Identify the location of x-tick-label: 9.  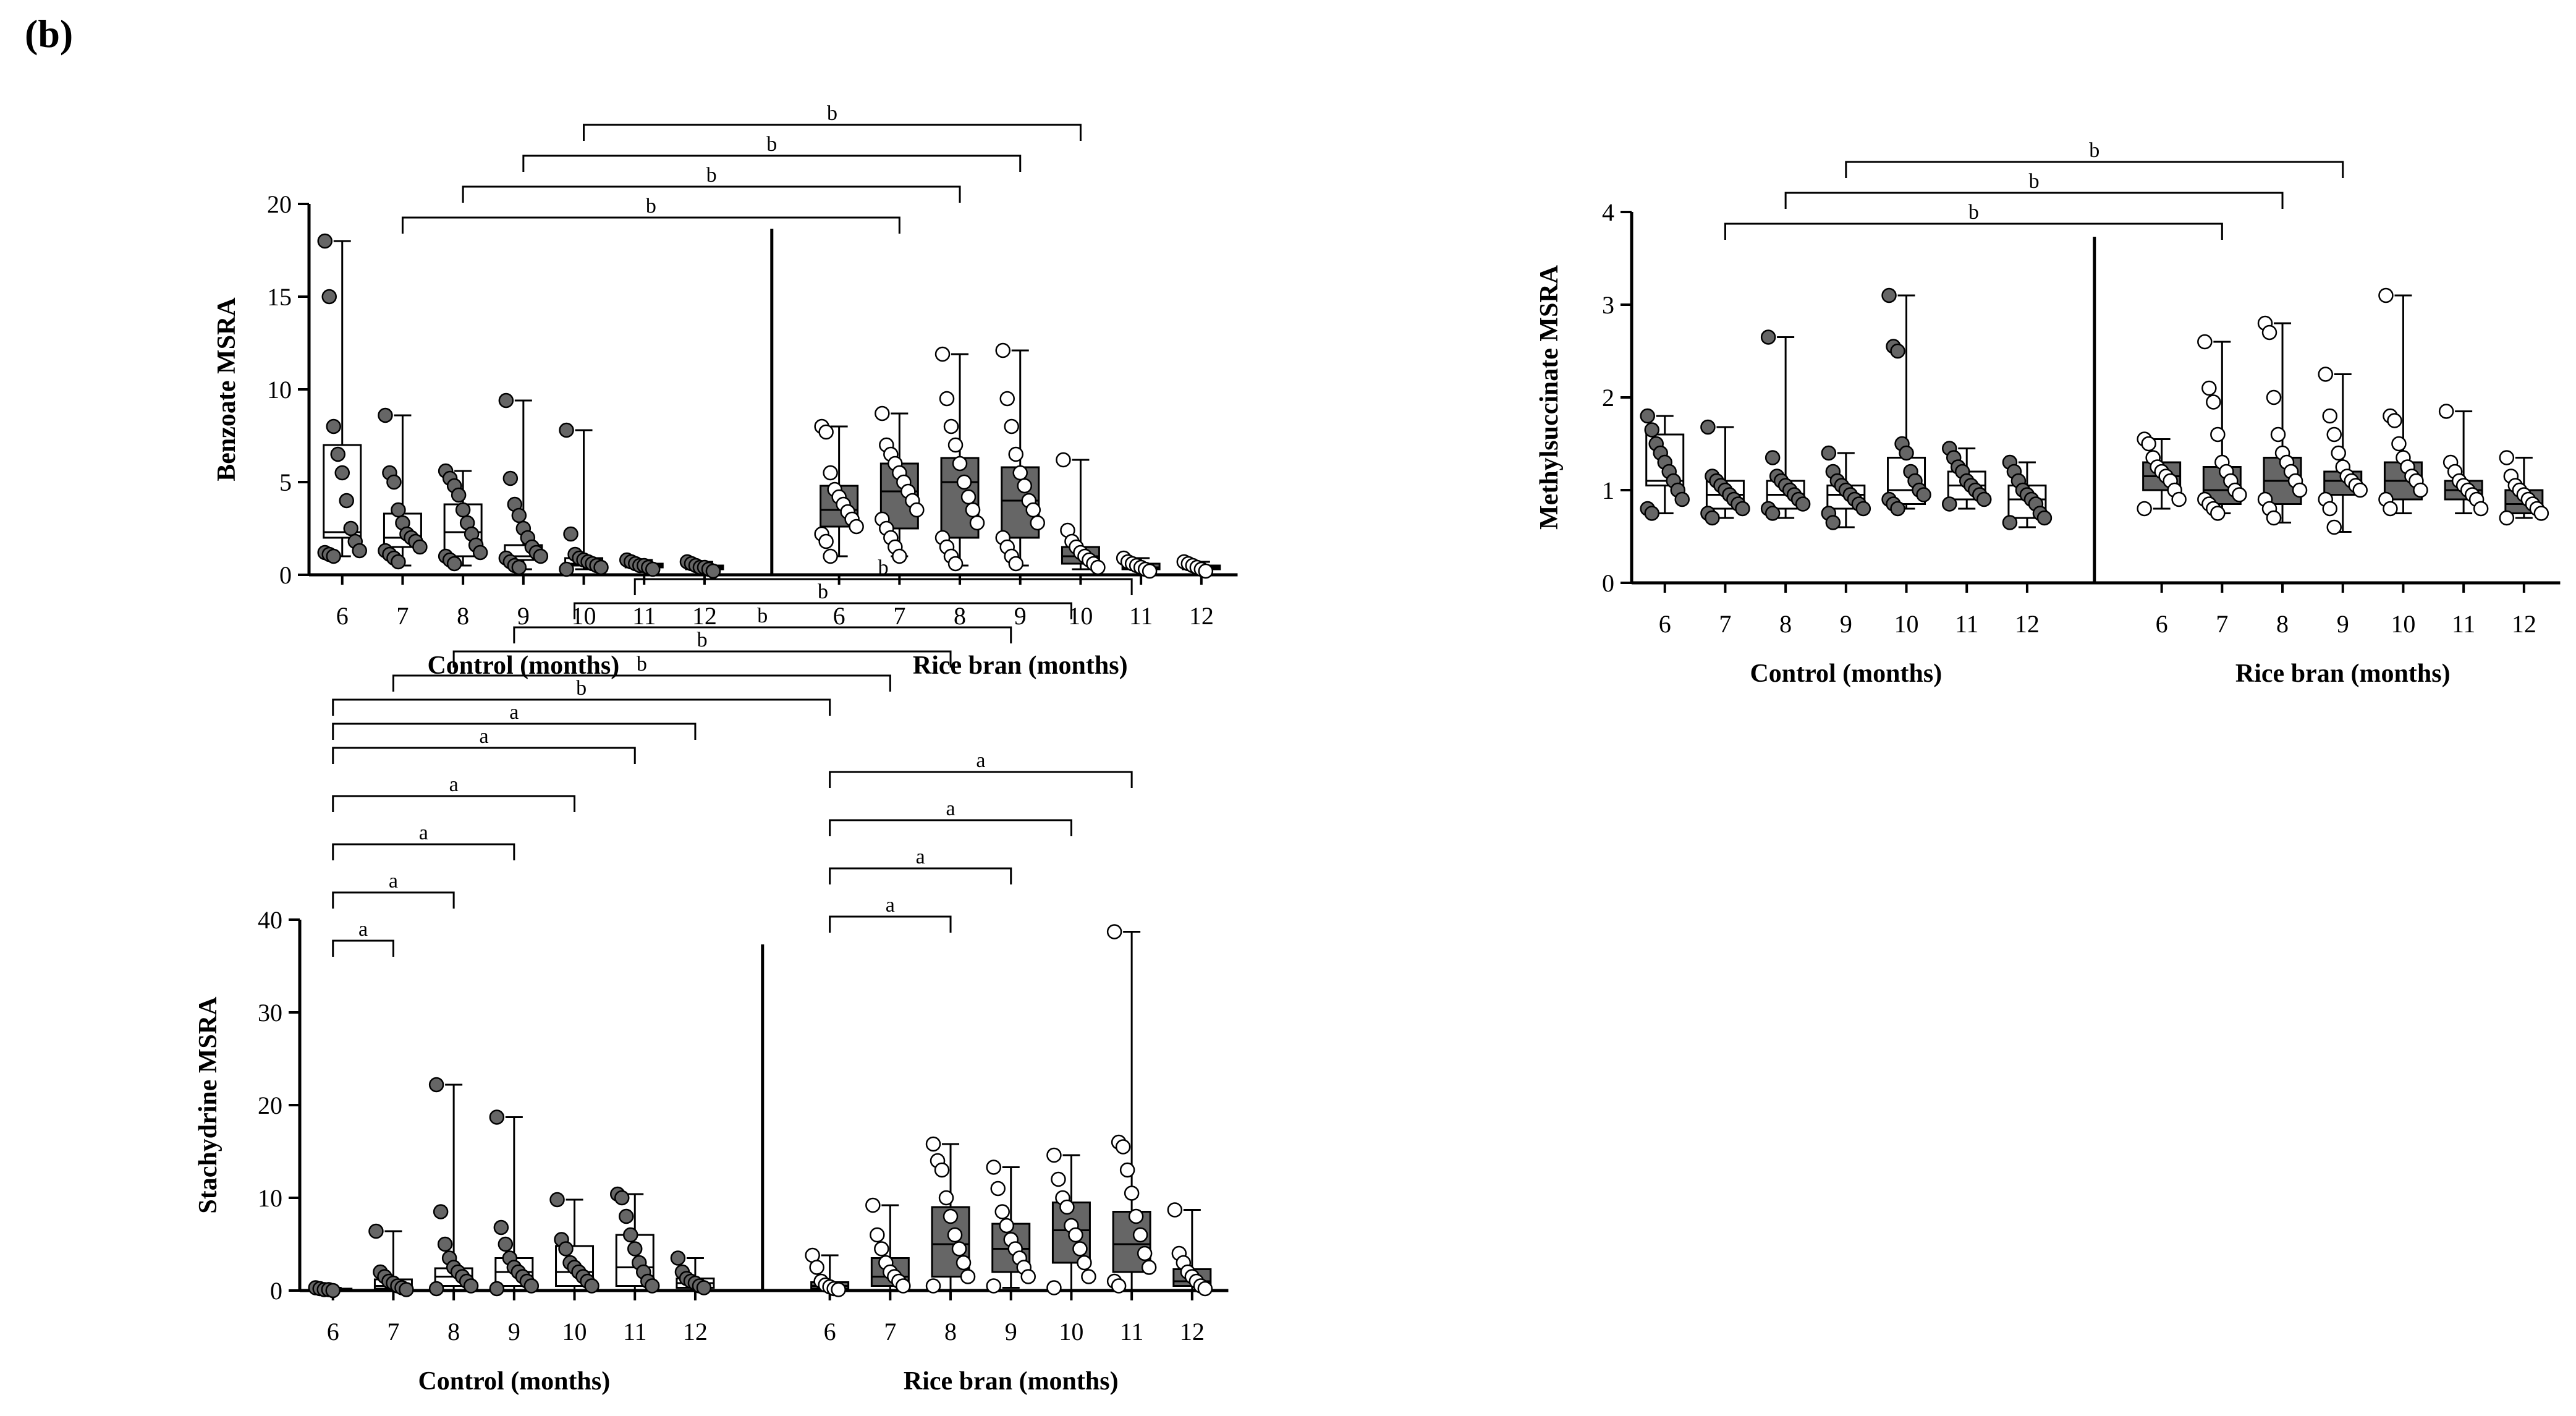
(523, 616).